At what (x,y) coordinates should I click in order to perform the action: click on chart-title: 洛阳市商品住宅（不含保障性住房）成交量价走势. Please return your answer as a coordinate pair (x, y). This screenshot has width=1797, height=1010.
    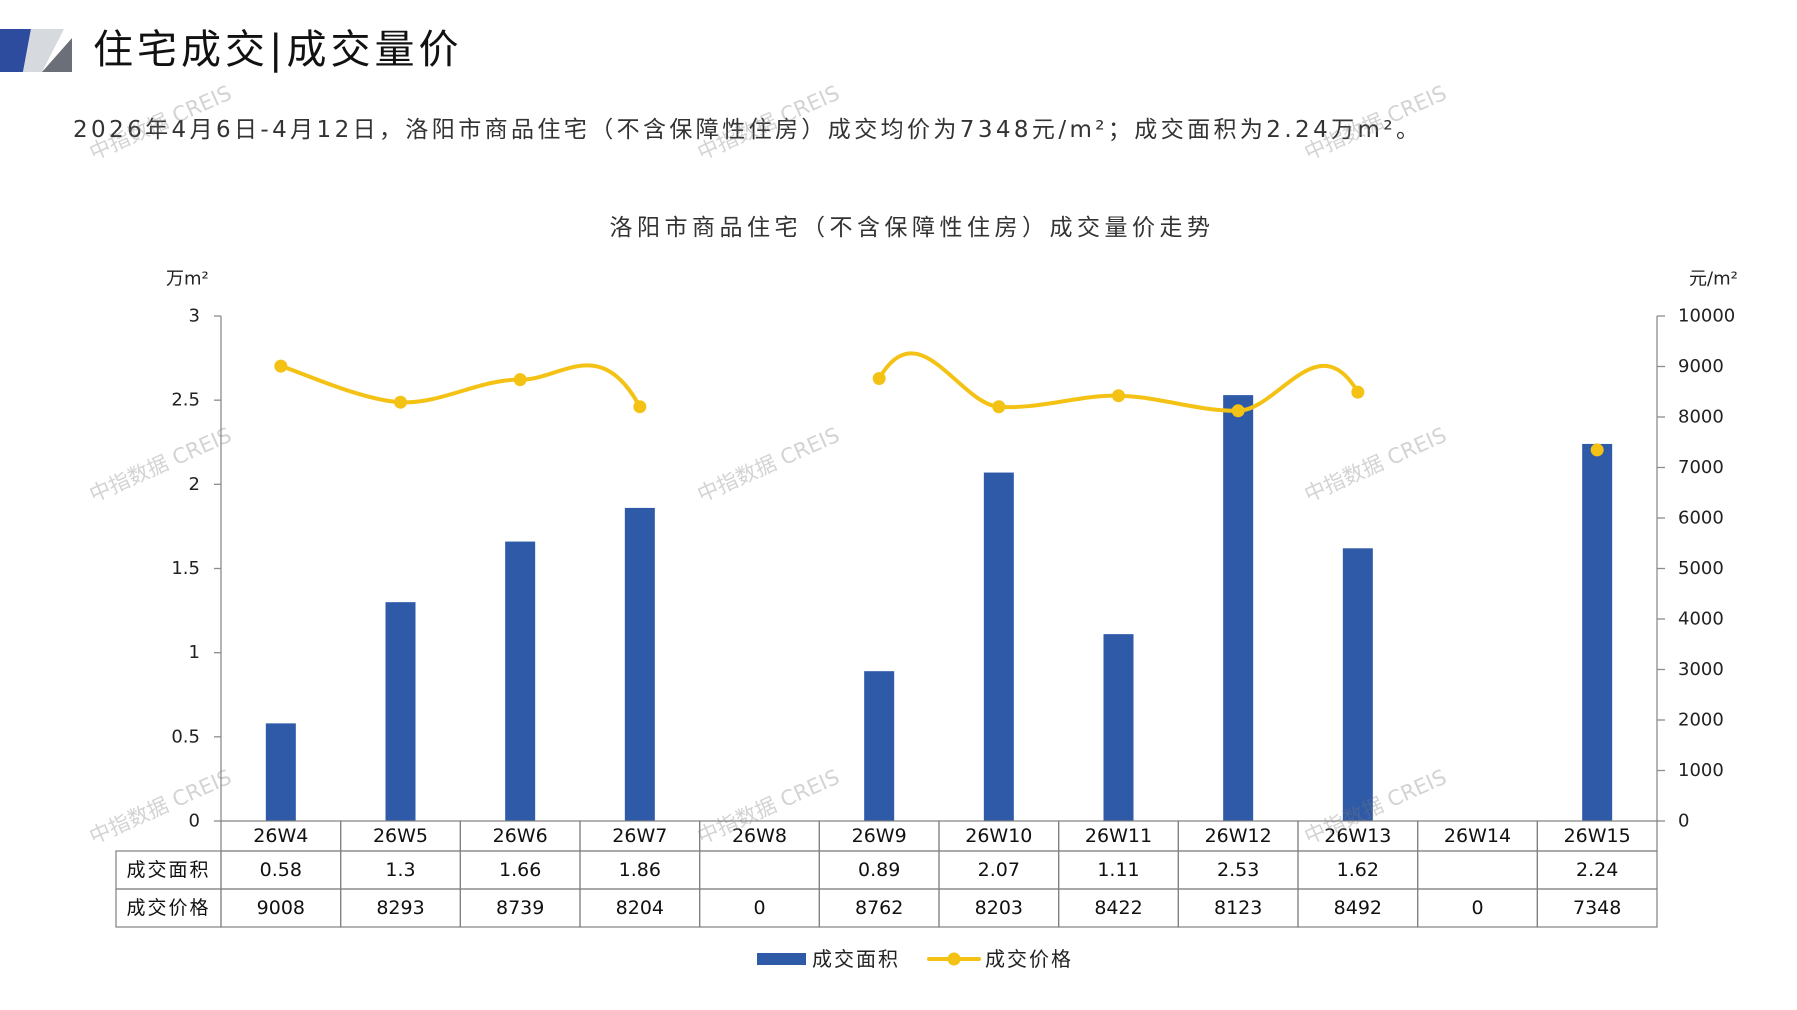
    Looking at the image, I should click on (912, 228).